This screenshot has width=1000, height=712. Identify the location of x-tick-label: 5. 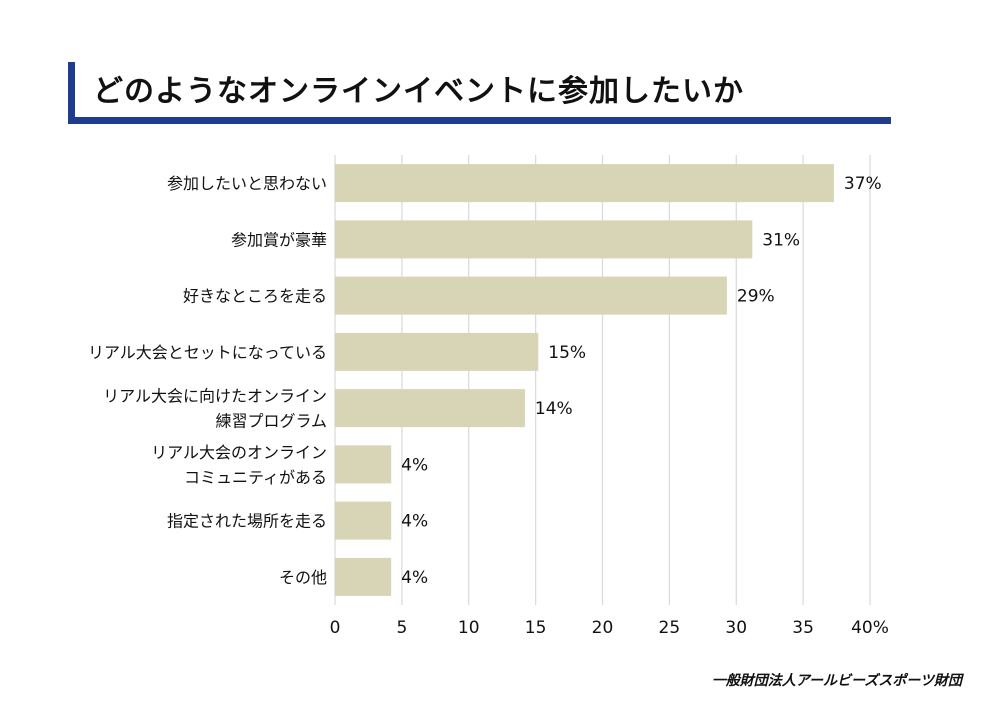
(401, 628).